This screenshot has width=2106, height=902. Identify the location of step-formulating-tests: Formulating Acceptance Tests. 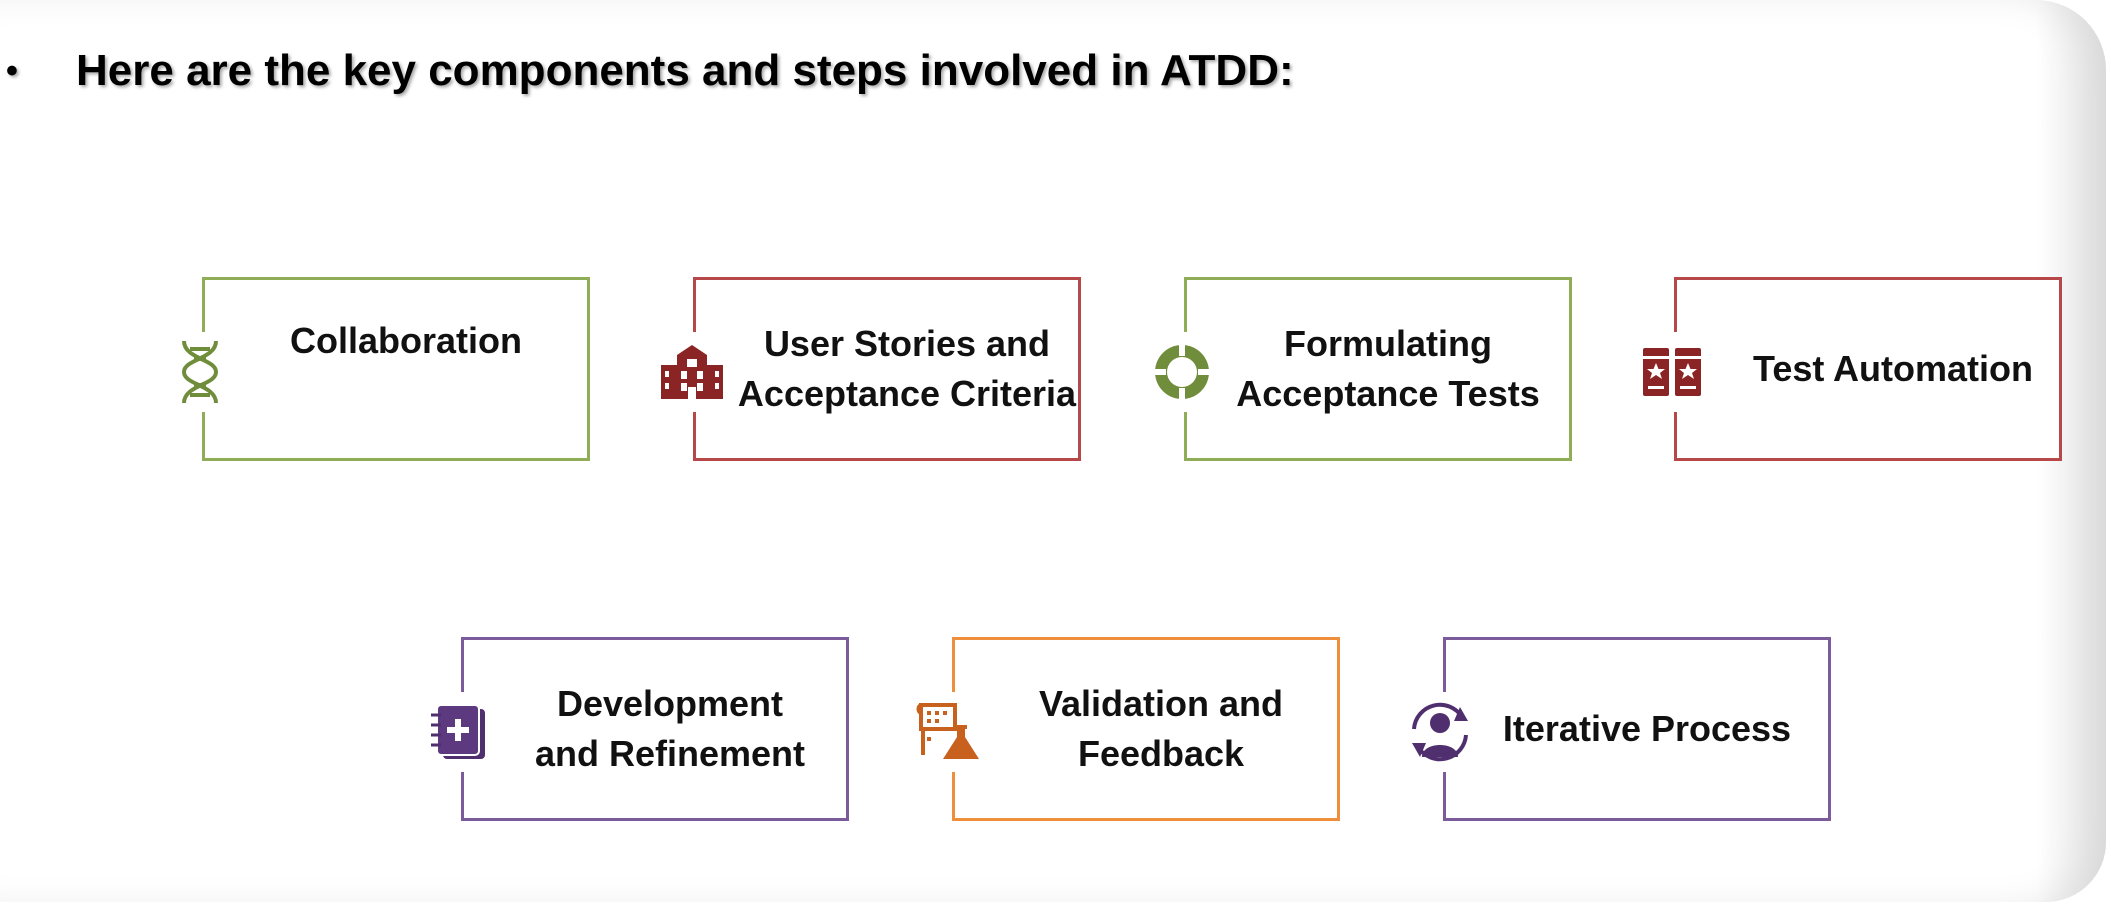
(1378, 369).